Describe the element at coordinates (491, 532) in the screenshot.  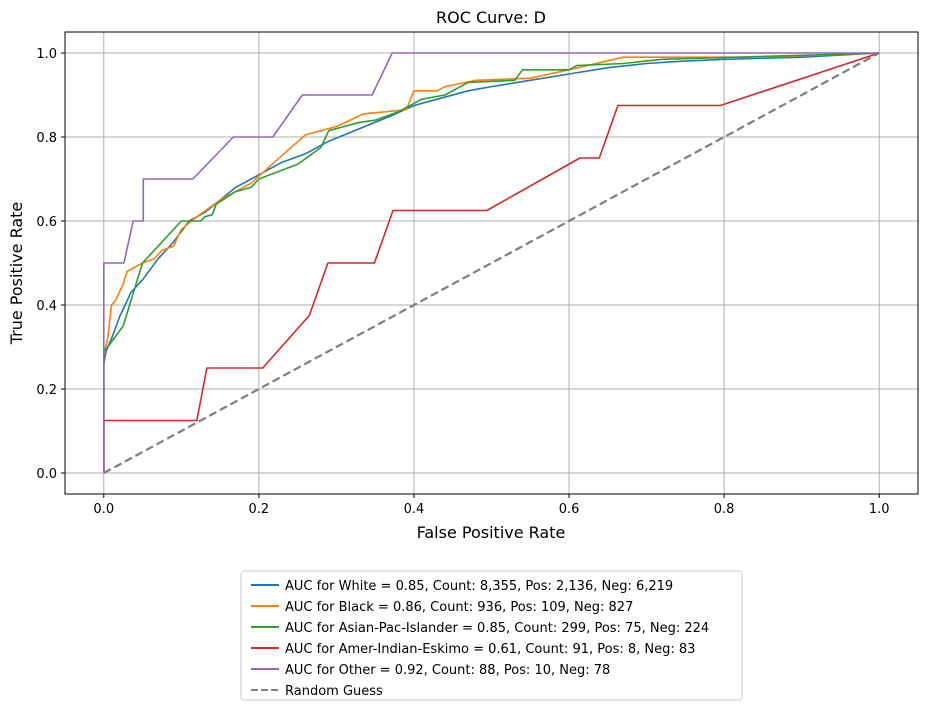
I see `x-axis-title: False Positive Rate` at that location.